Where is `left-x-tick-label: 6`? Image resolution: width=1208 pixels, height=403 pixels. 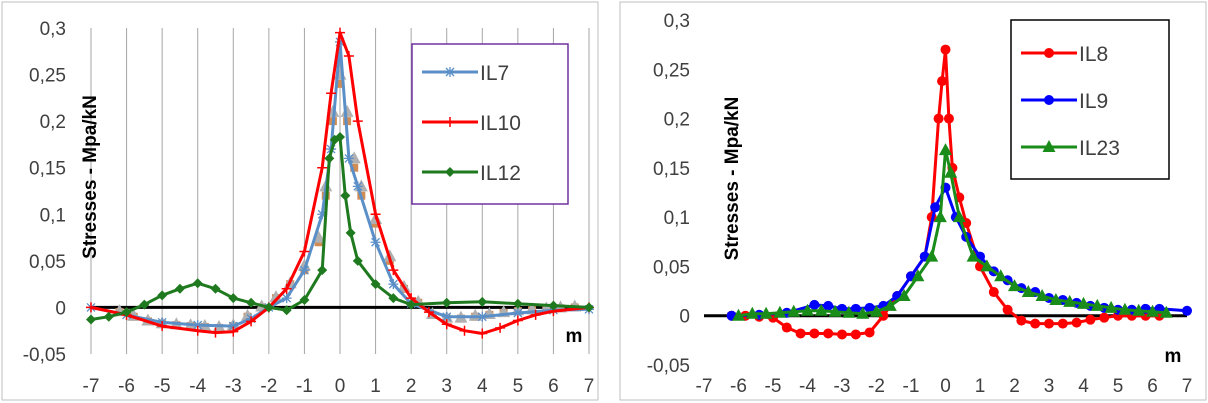 left-x-tick-label: 6 is located at coordinates (553, 386).